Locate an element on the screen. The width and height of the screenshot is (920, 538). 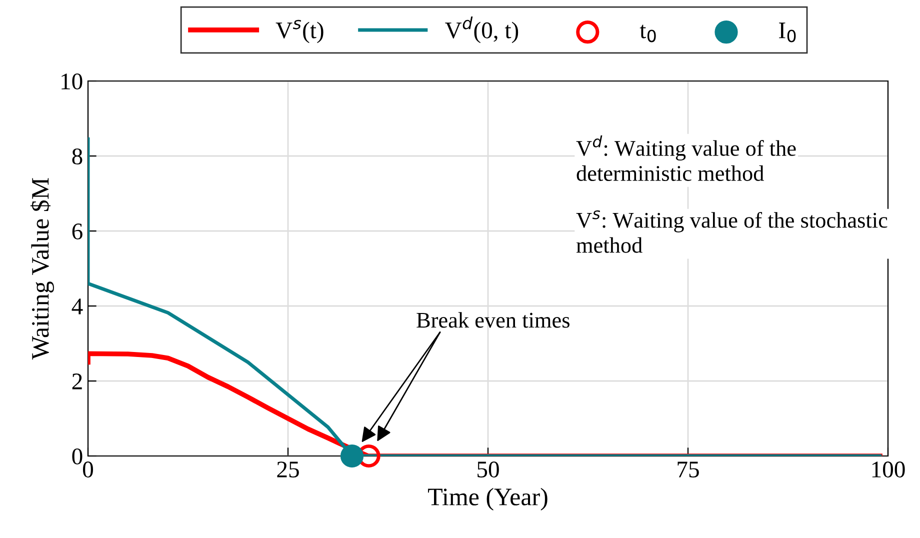
annotation: Break even times is located at coordinates (493, 320).